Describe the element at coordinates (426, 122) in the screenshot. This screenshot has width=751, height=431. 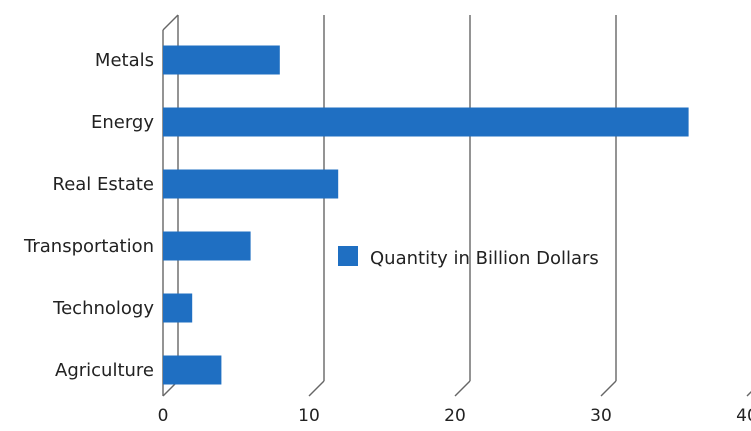
I see `bar-energy` at that location.